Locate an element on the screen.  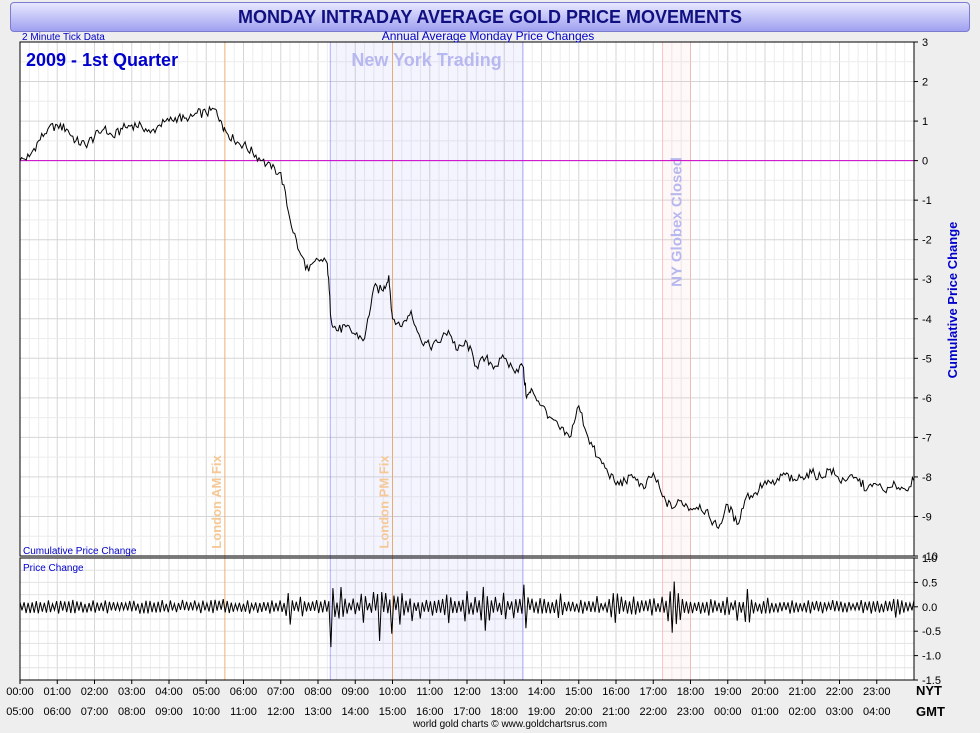
x-tick-label-gmt: 04:00 is located at coordinates (877, 712).